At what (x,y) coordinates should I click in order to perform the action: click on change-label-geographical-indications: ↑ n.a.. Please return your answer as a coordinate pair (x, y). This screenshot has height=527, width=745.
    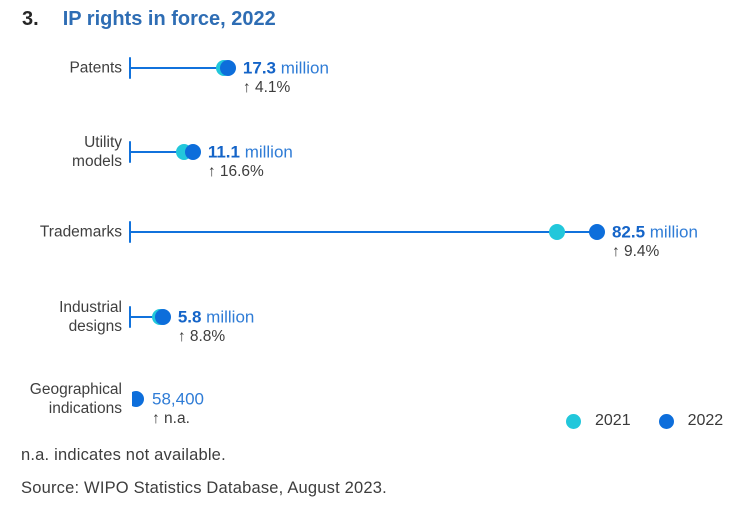
    Looking at the image, I should click on (171, 418).